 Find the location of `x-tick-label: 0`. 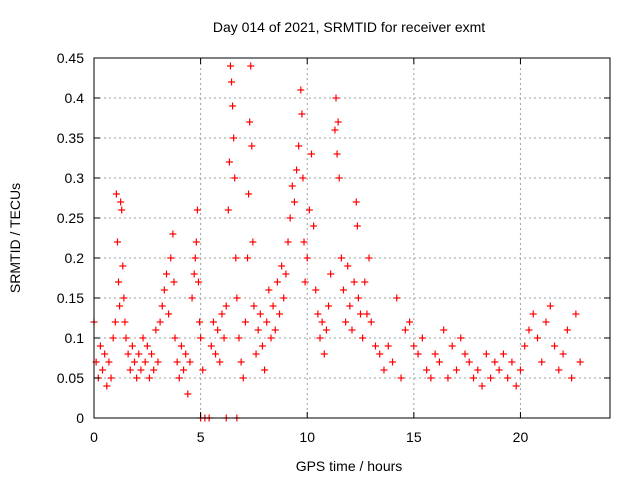

x-tick-label: 0 is located at coordinates (94, 437).